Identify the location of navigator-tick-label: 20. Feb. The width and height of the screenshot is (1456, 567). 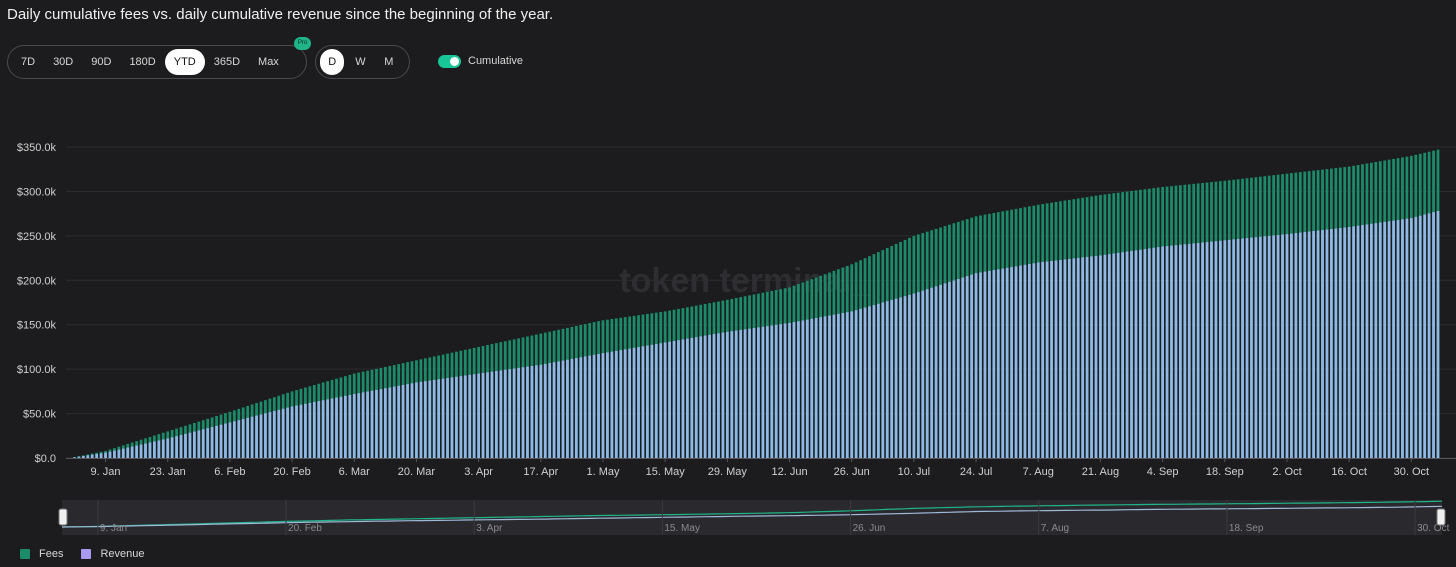
(305, 528).